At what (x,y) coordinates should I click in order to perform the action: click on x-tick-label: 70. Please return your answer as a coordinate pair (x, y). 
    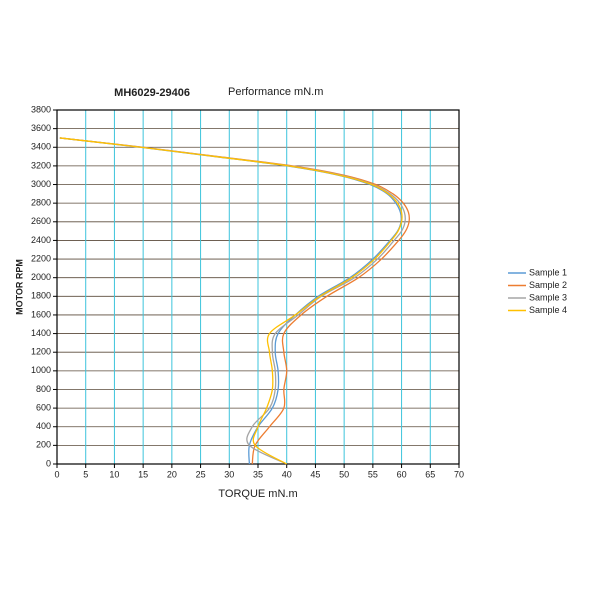
    Looking at the image, I should click on (459, 474).